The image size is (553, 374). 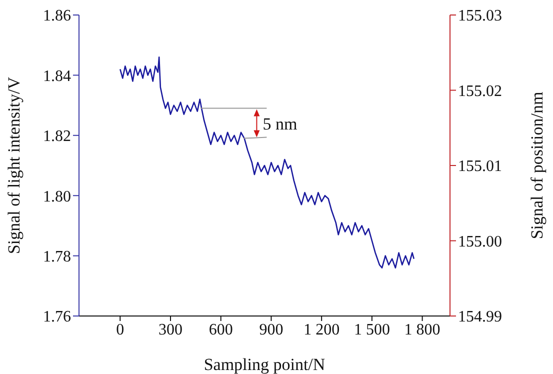 I want to click on y-tick-label: 1.80, so click(x=57, y=197).